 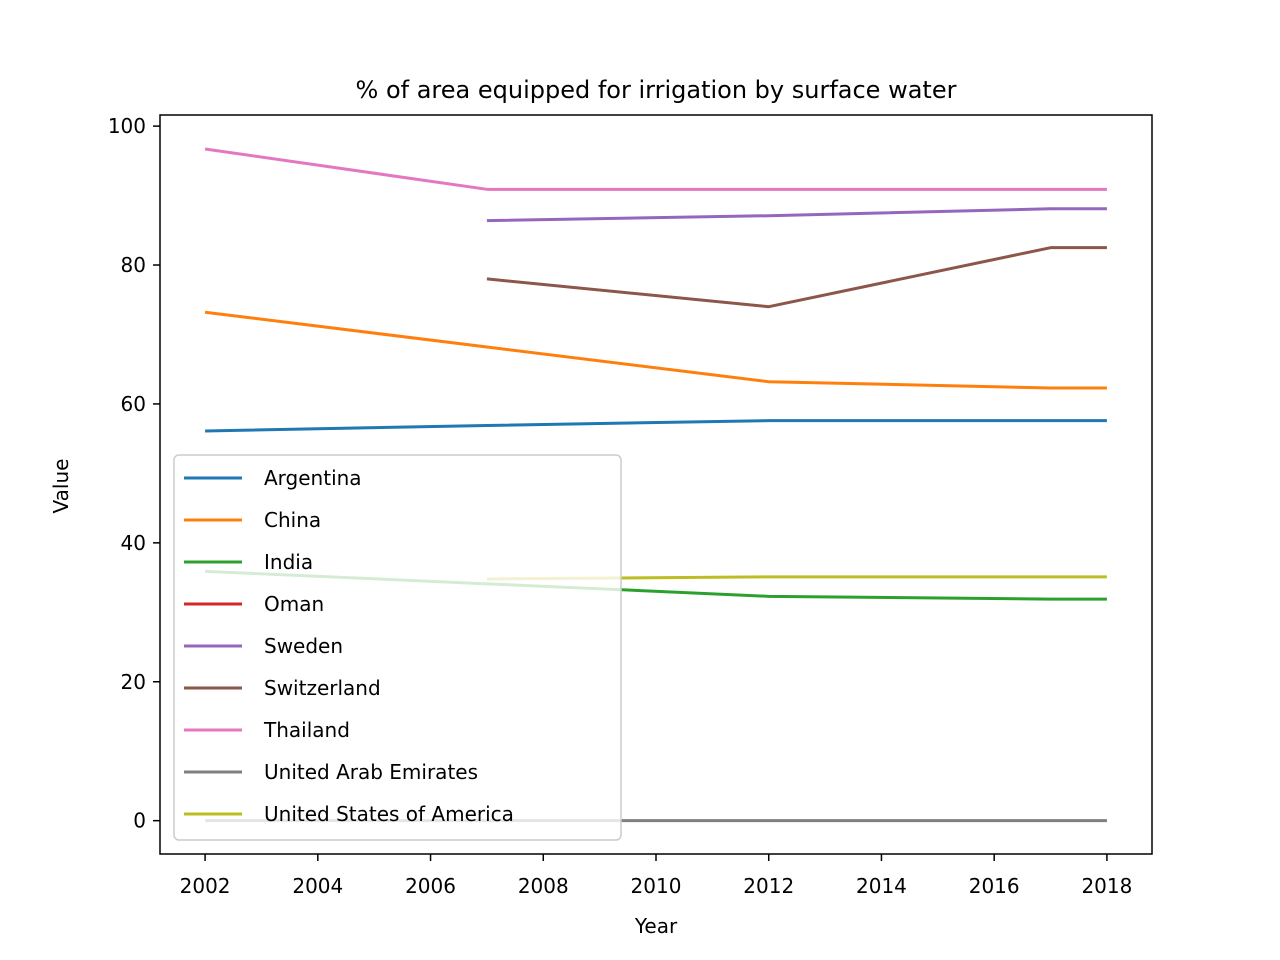 I want to click on y-tick-label: 20, so click(x=133, y=682).